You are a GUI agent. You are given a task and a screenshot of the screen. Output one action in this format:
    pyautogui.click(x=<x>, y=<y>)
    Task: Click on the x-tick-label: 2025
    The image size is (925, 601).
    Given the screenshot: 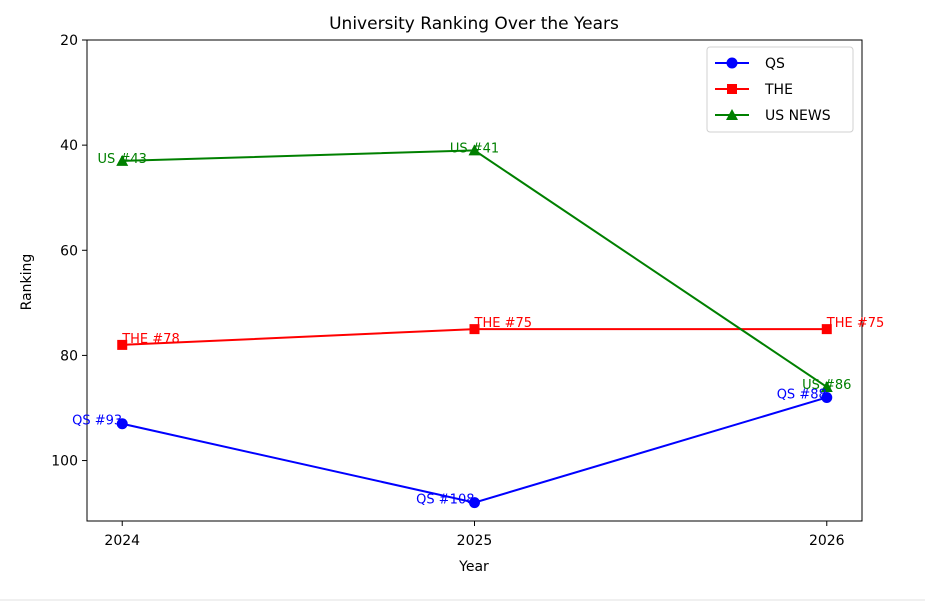 What is the action you would take?
    pyautogui.click(x=475, y=541)
    